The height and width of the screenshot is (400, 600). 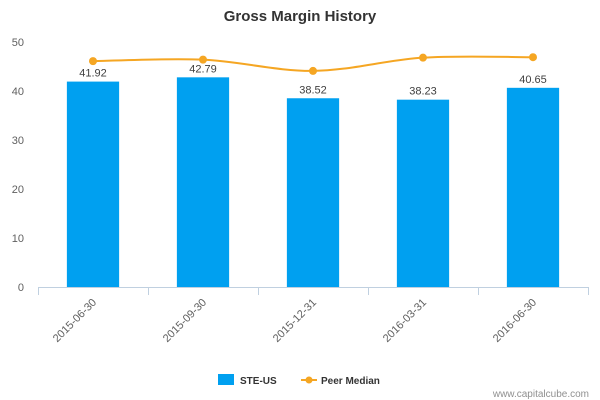 I want to click on y-tick-label: 20, so click(x=18, y=190).